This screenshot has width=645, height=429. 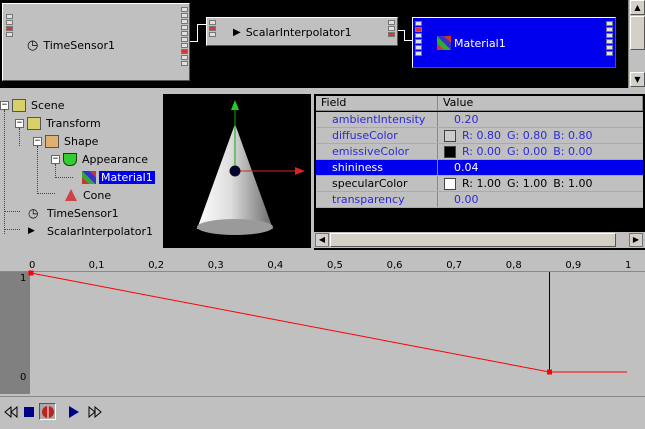 I want to click on field-row-transparency: transparency 0.00, so click(x=479, y=200).